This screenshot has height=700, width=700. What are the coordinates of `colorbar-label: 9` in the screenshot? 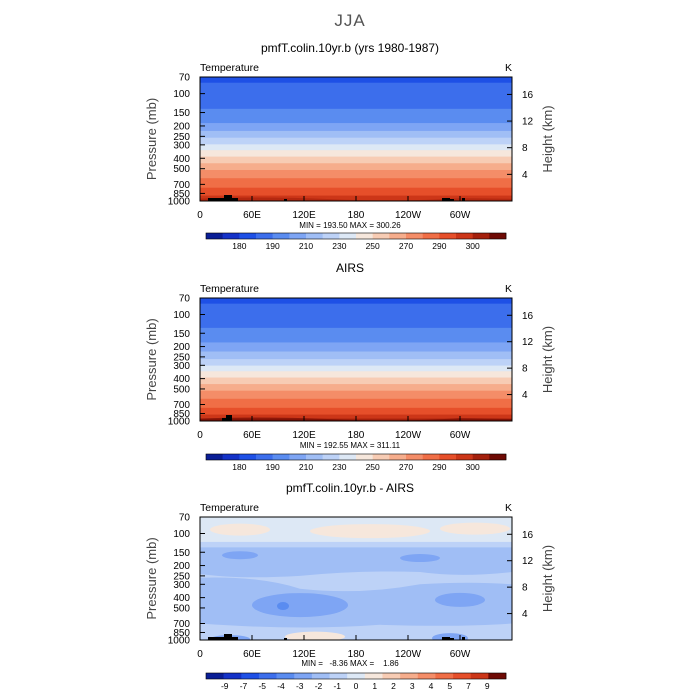 It's located at (487, 686).